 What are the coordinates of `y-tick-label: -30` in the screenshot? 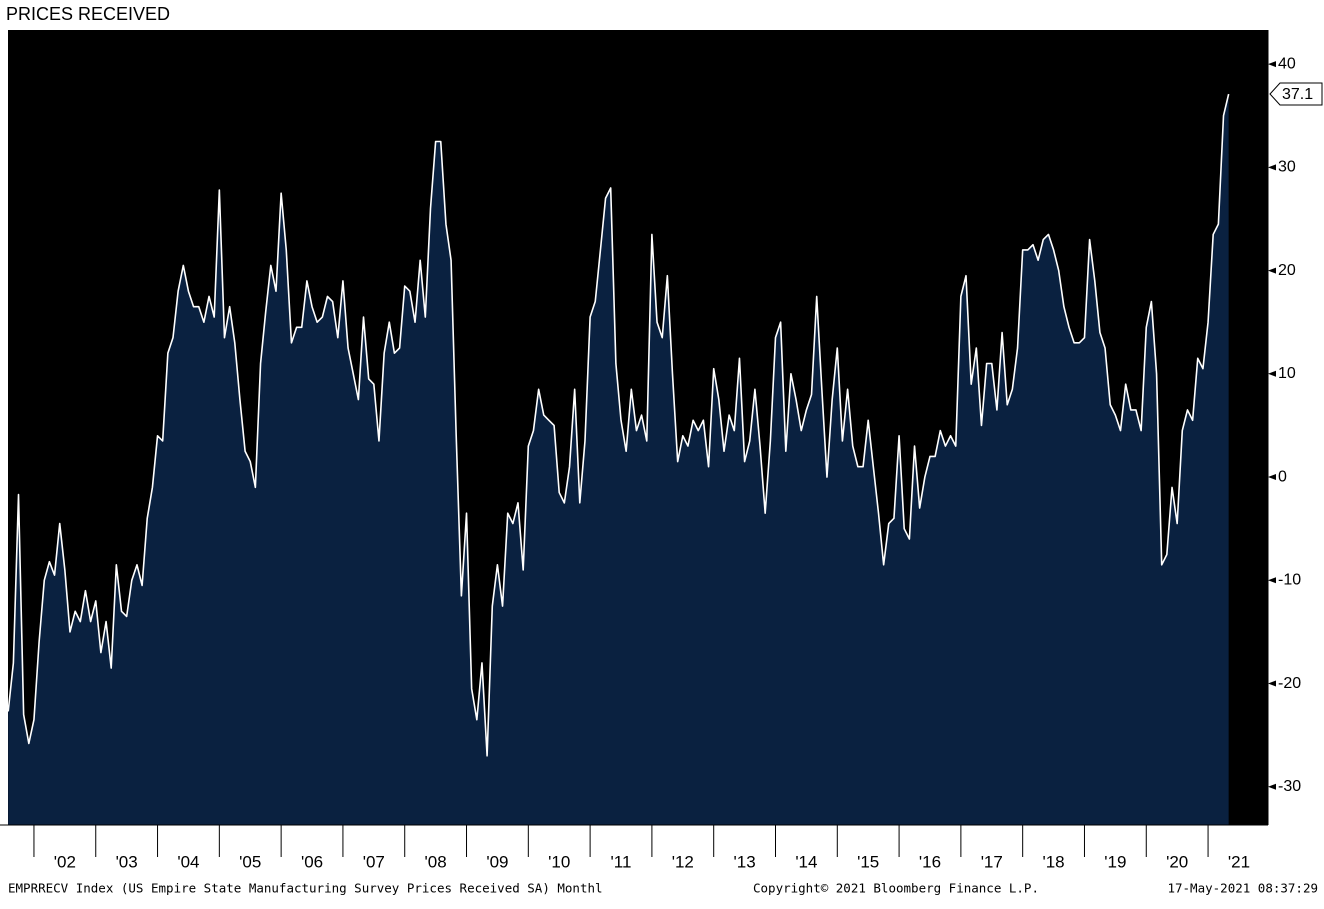 It's located at (1289, 786).